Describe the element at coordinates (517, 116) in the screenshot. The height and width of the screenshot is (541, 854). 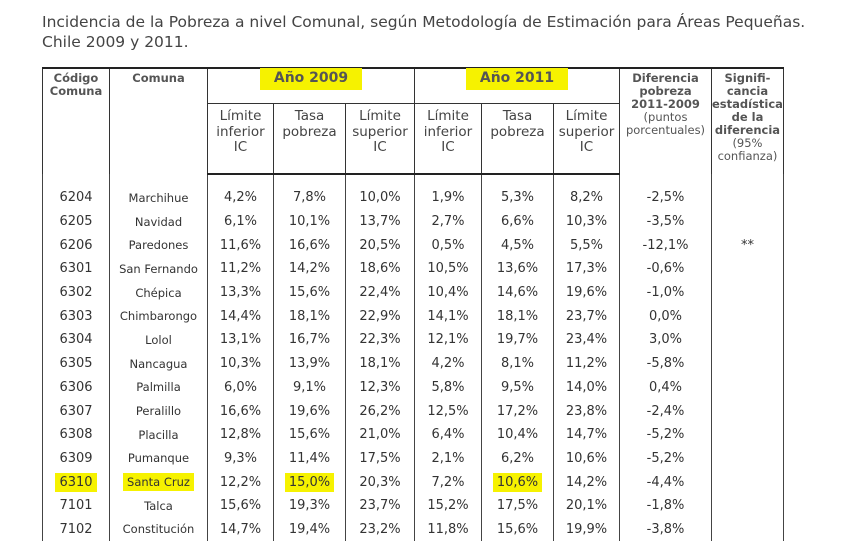
I see `hdr-t11-1: Tasa` at that location.